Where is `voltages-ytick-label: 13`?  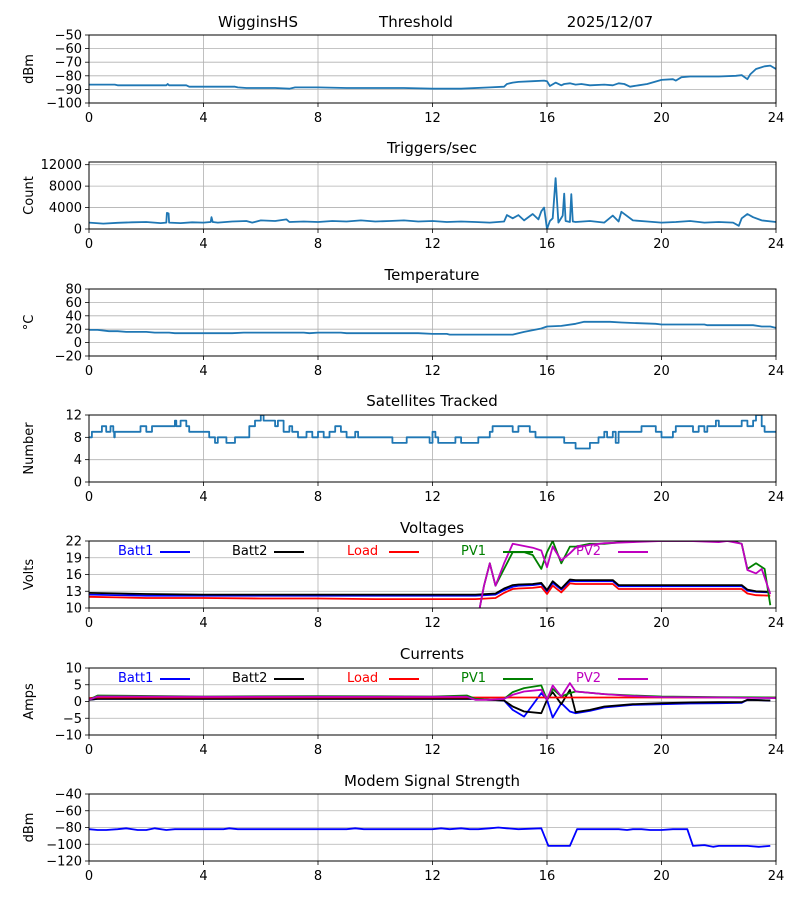
voltages-ytick-label: 13 is located at coordinates (73, 592).